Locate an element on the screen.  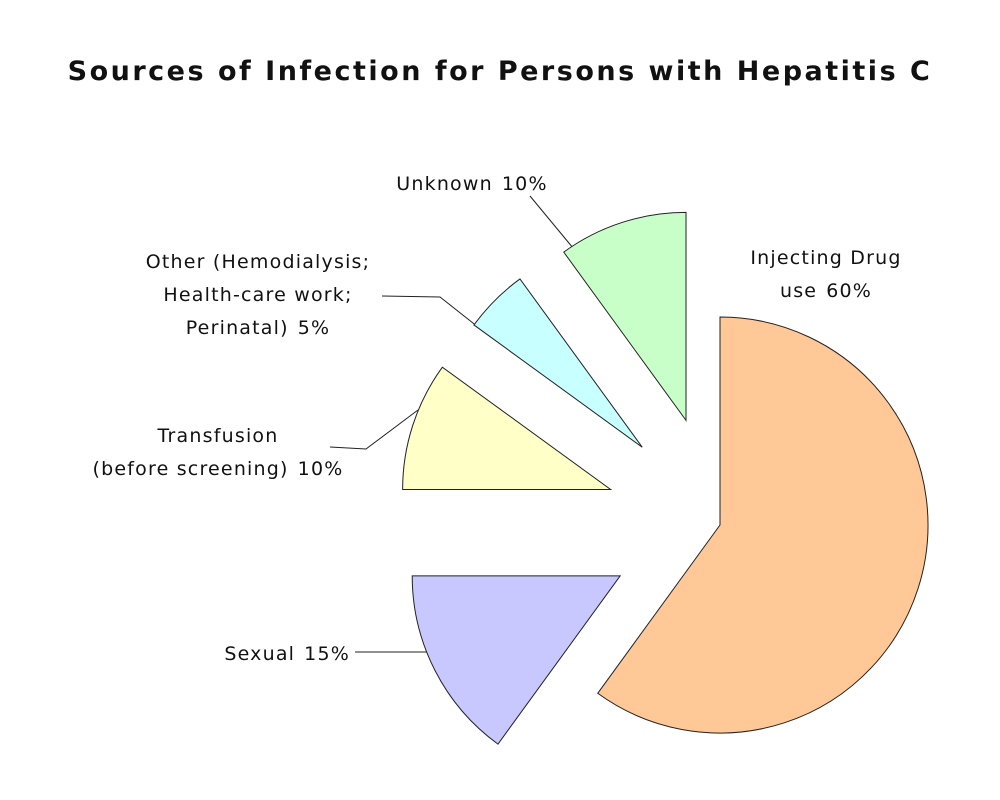
label-line: Sexual is located at coordinates (259, 654).